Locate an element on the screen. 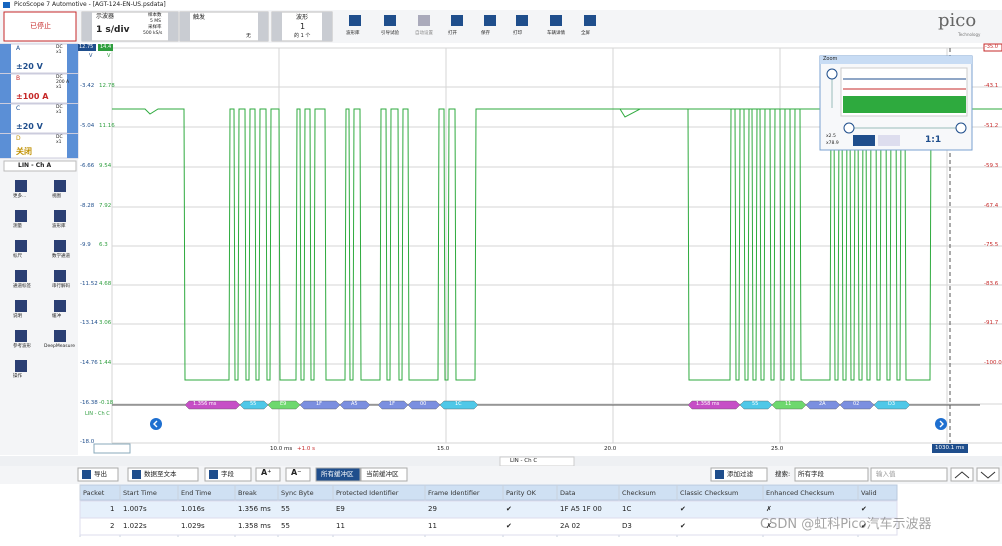 The width and height of the screenshot is (1002, 546). stop-label: 已停止 is located at coordinates (40, 26).